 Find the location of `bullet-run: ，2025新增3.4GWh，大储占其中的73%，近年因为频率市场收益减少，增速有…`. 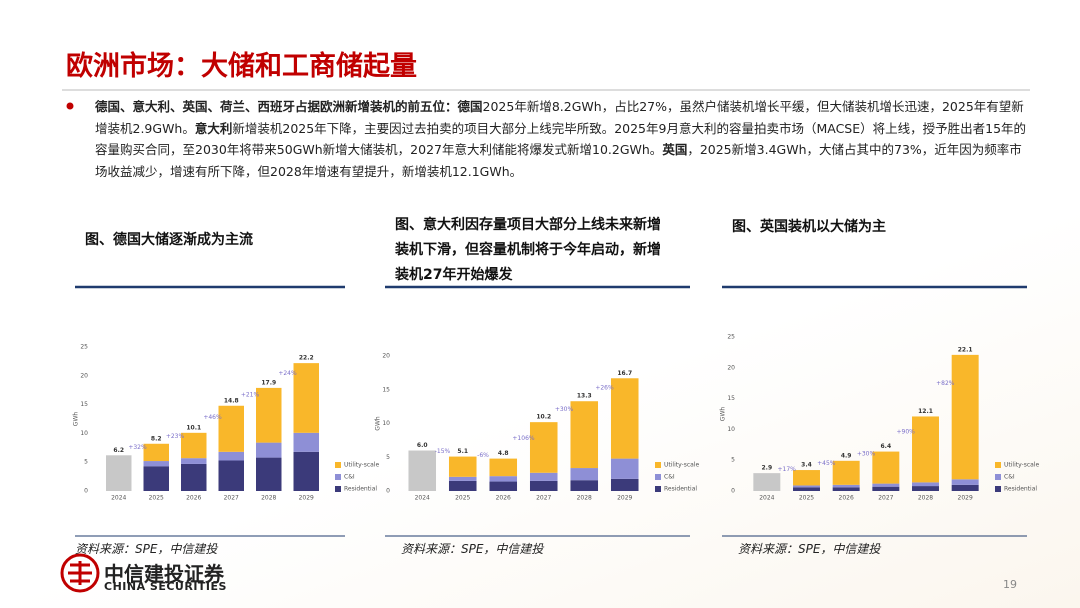

bullet-run: ，2025新增3.4GWh，大储占其中的73%，近年因为频率市场收益减少，增速有… is located at coordinates (558, 160).